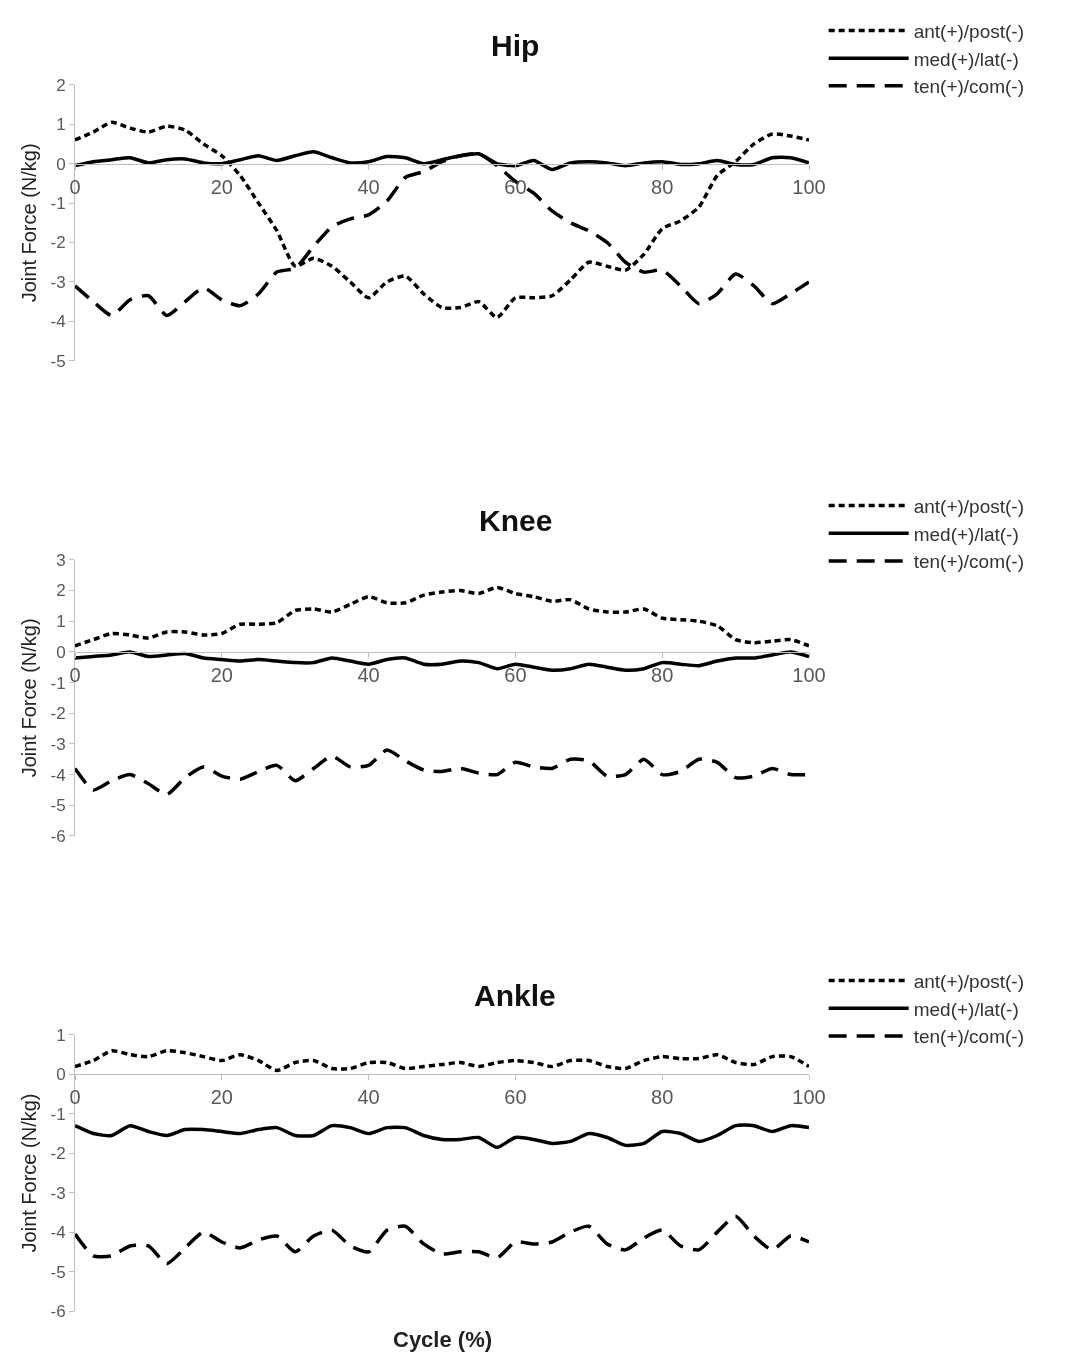 The width and height of the screenshot is (1079, 1371). What do you see at coordinates (515, 45) in the screenshot?
I see `chart-title: Hip` at bounding box center [515, 45].